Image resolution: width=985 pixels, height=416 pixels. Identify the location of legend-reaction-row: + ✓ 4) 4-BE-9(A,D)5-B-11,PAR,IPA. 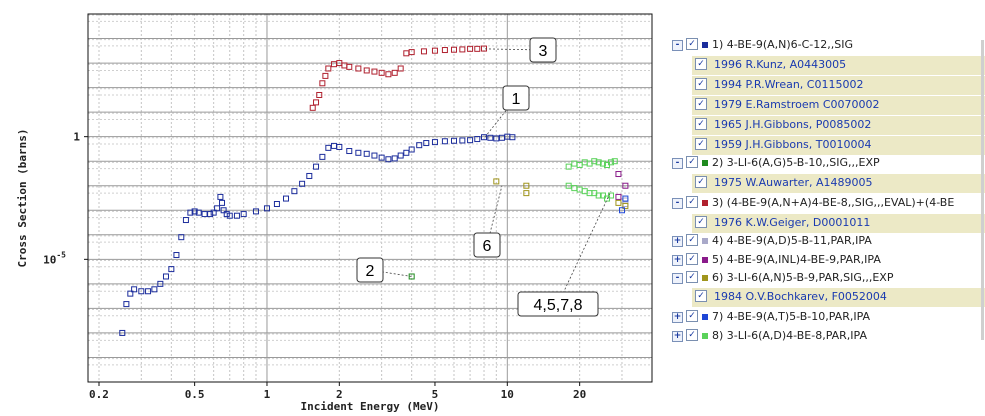
(827, 241).